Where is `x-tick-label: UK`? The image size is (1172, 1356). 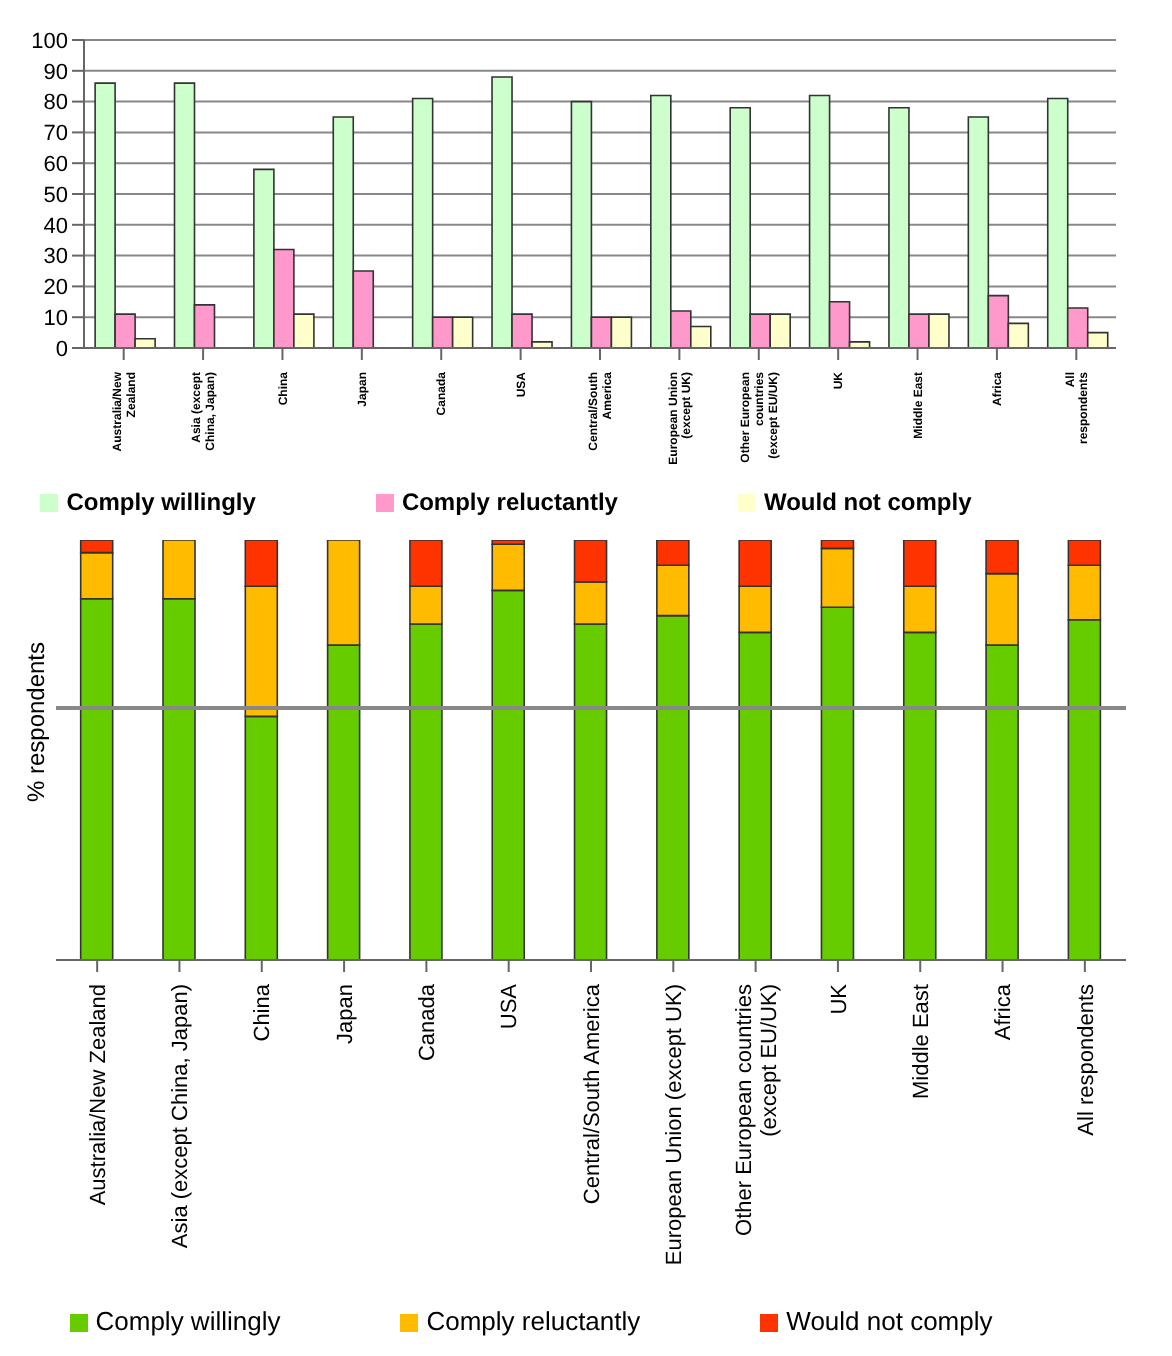
x-tick-label: UK is located at coordinates (839, 998).